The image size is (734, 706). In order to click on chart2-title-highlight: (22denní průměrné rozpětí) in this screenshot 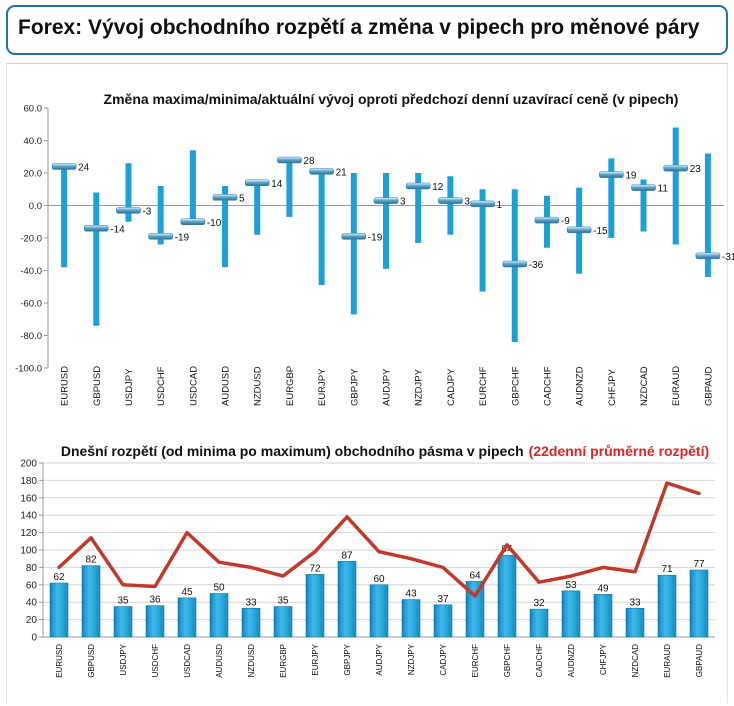, I will do `click(619, 451)`.